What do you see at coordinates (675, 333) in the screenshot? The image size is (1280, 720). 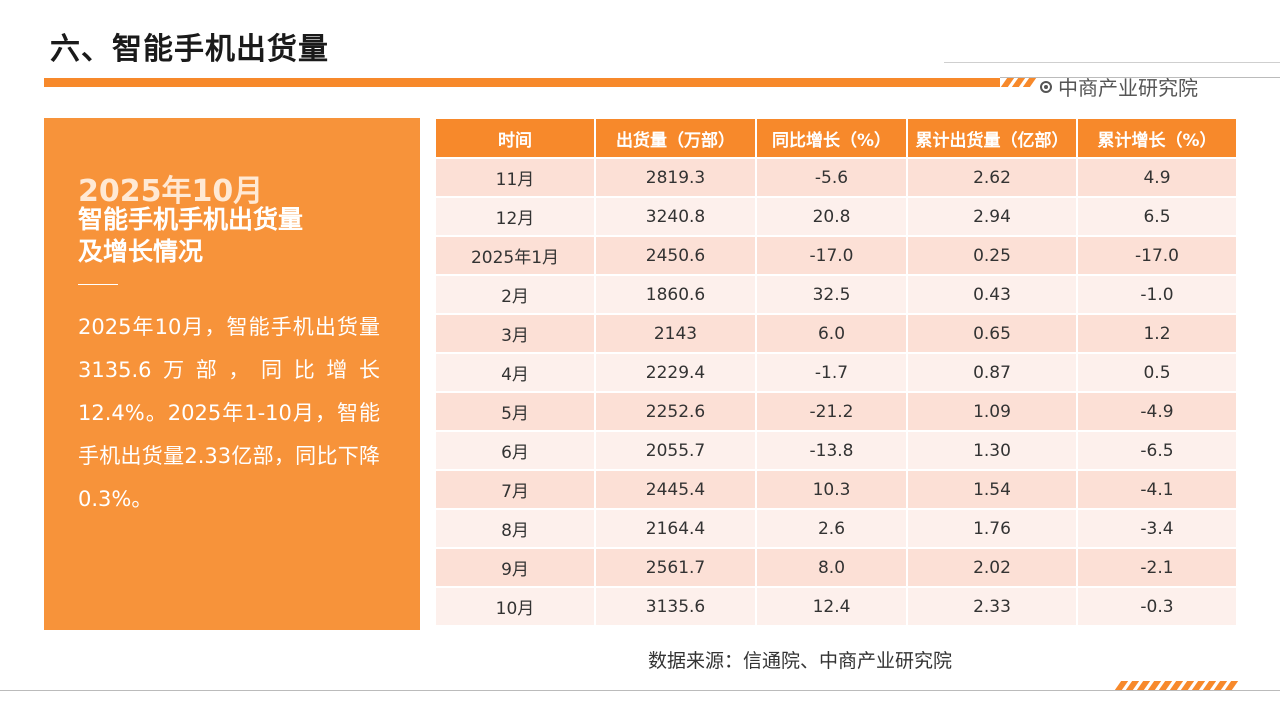 I see `cell-shipments: 2143` at bounding box center [675, 333].